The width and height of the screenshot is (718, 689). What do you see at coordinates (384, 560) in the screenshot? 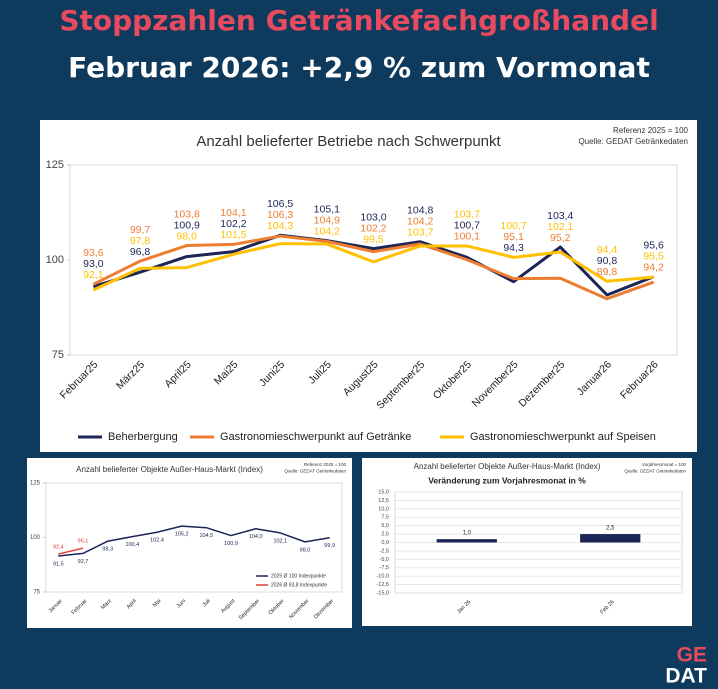
I see `y-tick-label: -5,0` at bounding box center [384, 560].